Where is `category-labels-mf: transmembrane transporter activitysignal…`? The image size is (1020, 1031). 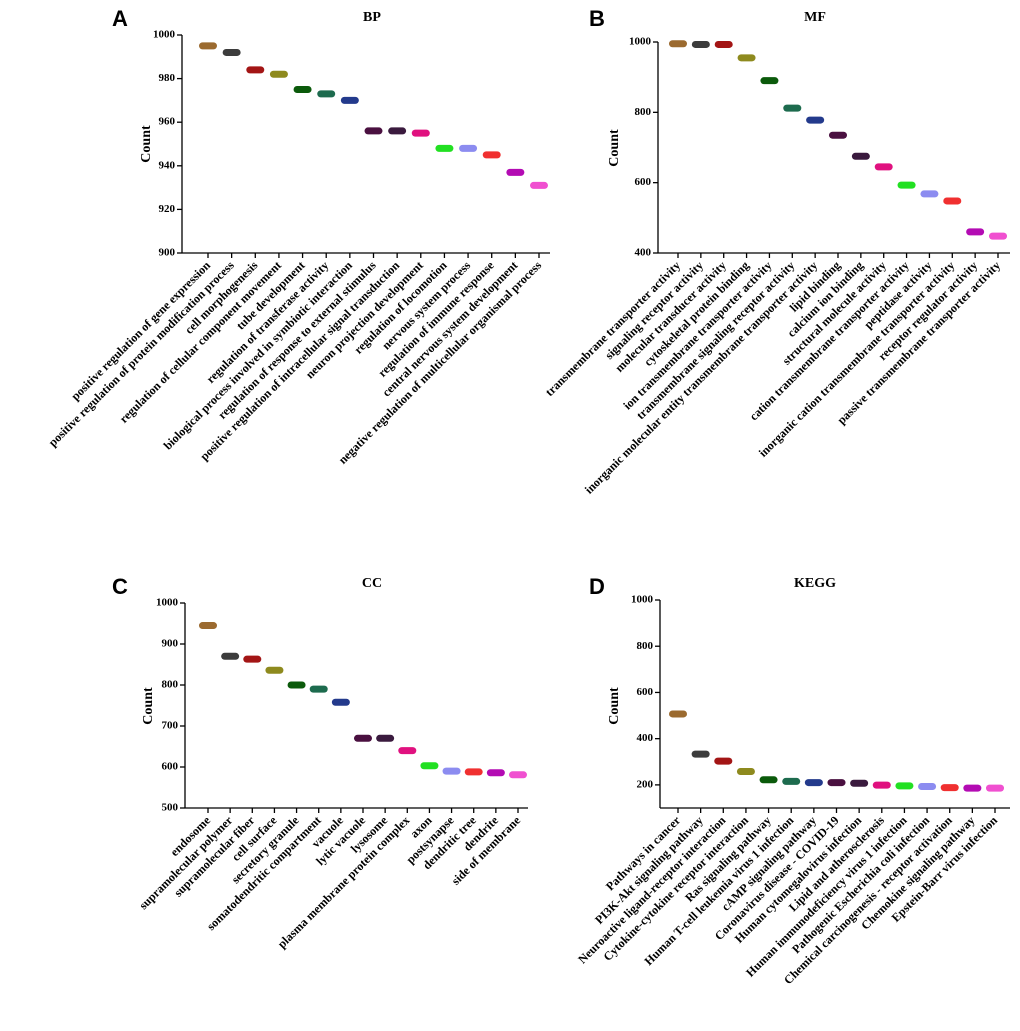
category-labels-mf: transmembrane transporter activitysignal… is located at coordinates (772, 377).